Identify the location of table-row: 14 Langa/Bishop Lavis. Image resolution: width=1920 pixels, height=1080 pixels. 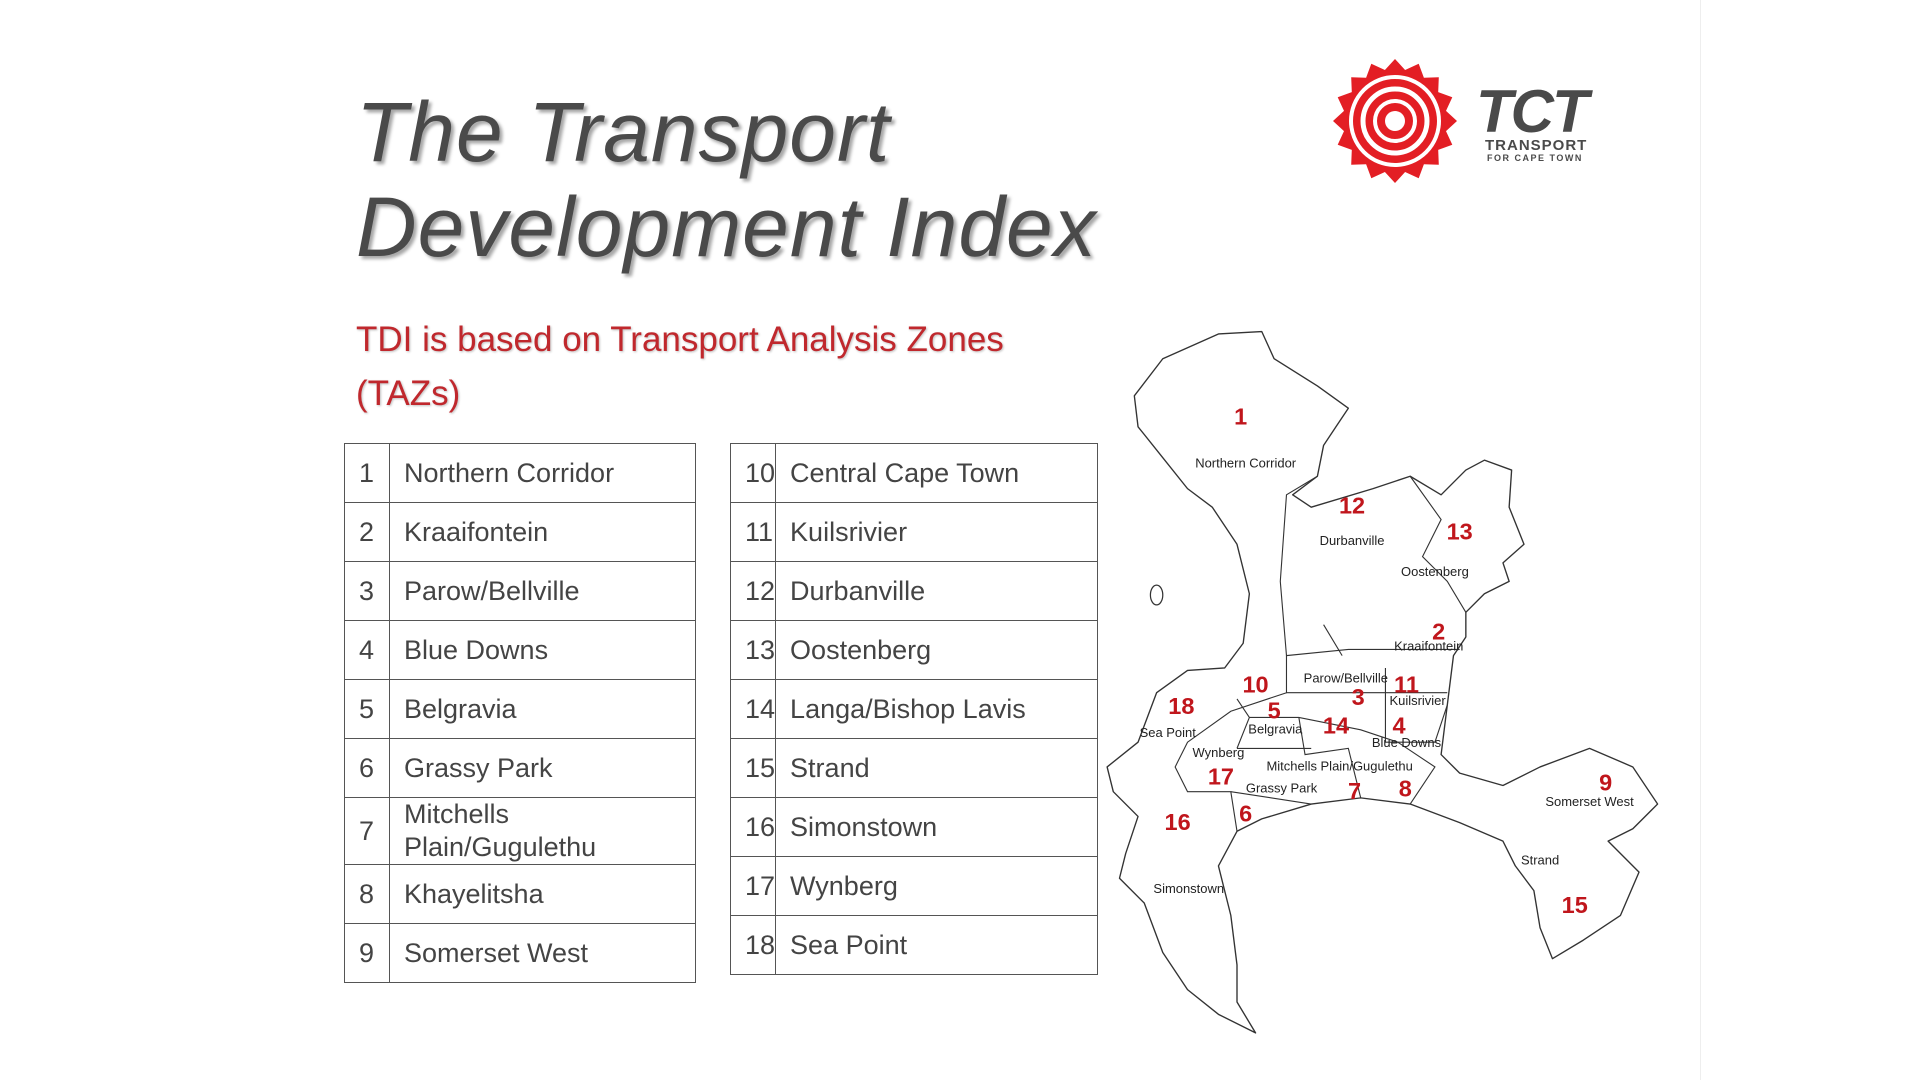
(913, 709).